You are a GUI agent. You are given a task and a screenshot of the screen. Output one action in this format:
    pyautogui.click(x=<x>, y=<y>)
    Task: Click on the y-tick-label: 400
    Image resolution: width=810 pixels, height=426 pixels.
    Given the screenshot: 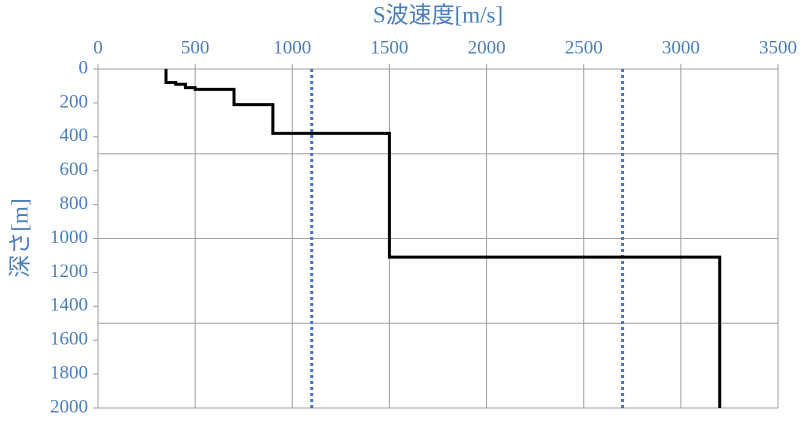 What is the action you would take?
    pyautogui.click(x=74, y=135)
    